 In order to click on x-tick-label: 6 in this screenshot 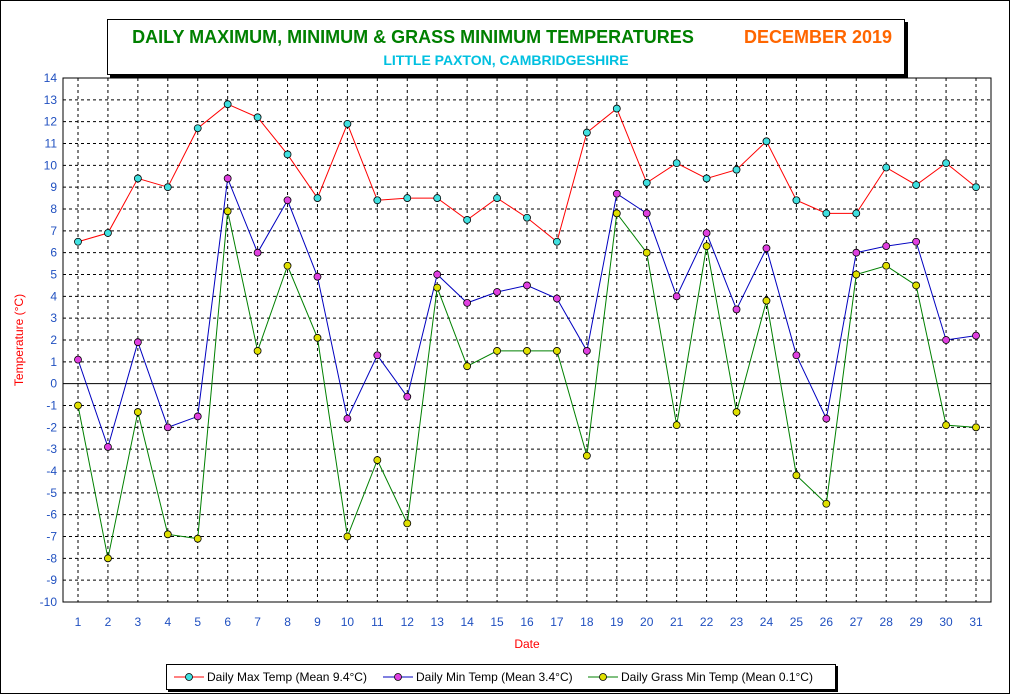, I will do `click(227, 622)`.